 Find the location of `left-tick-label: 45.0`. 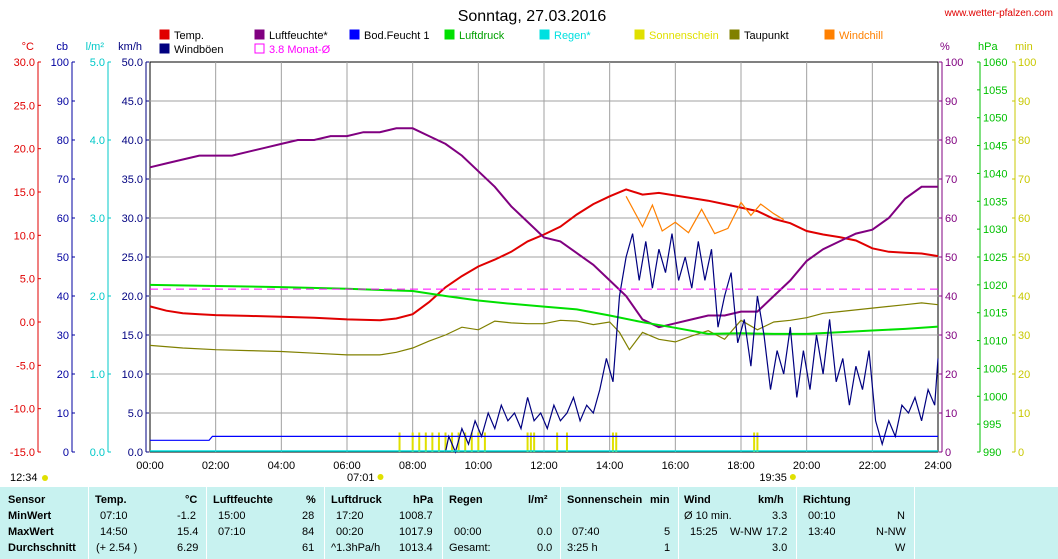

left-tick-label: 45.0 is located at coordinates (132, 102).